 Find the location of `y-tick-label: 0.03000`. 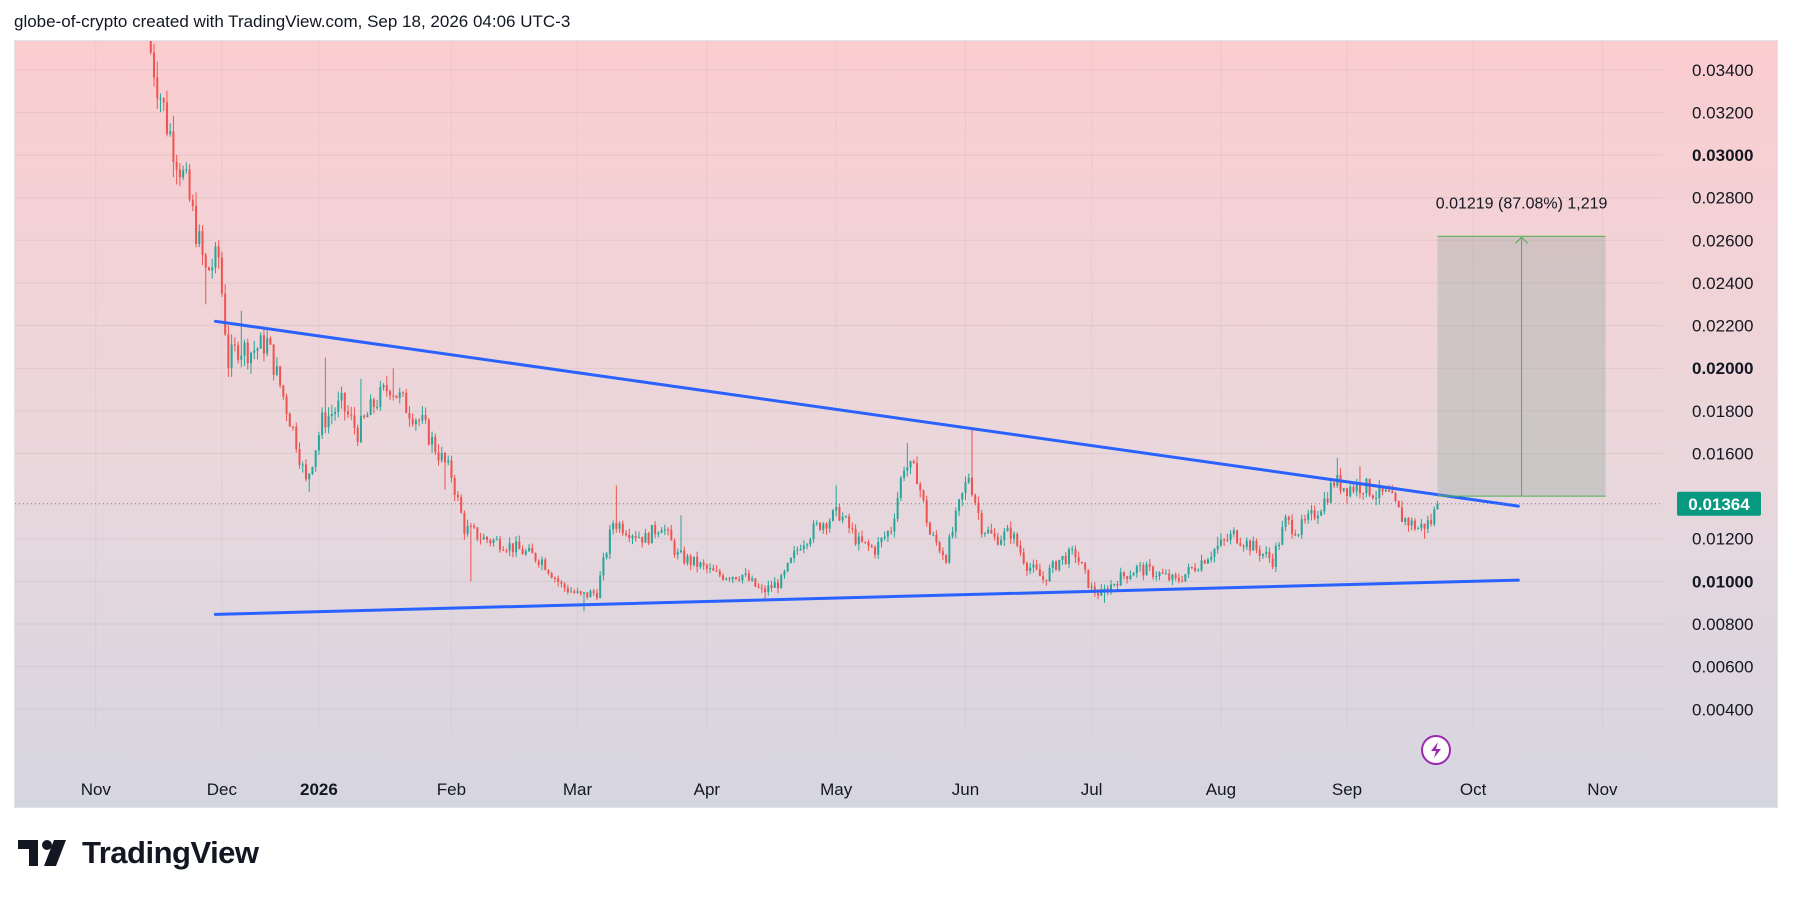

y-tick-label: 0.03000 is located at coordinates (1722, 155).